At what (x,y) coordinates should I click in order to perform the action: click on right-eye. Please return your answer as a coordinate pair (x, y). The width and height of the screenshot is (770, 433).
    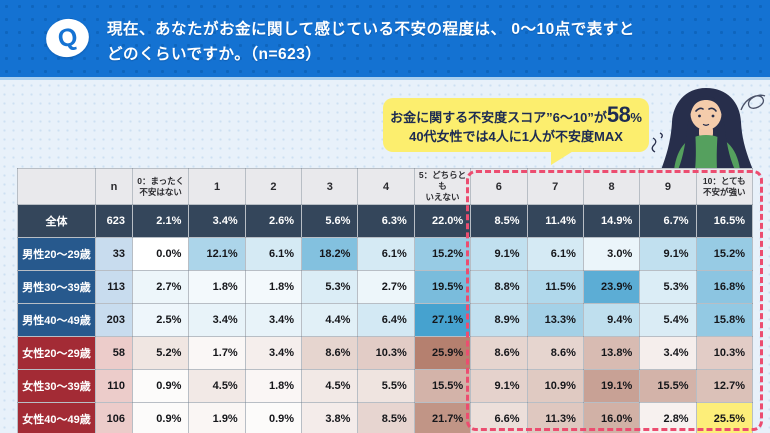
    Looking at the image, I should click on (713, 116).